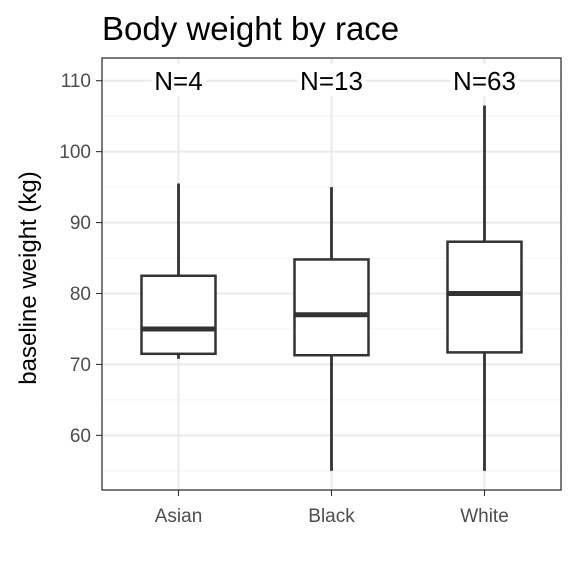 The height and width of the screenshot is (576, 576). What do you see at coordinates (484, 516) in the screenshot?
I see `x-tick-label: White` at bounding box center [484, 516].